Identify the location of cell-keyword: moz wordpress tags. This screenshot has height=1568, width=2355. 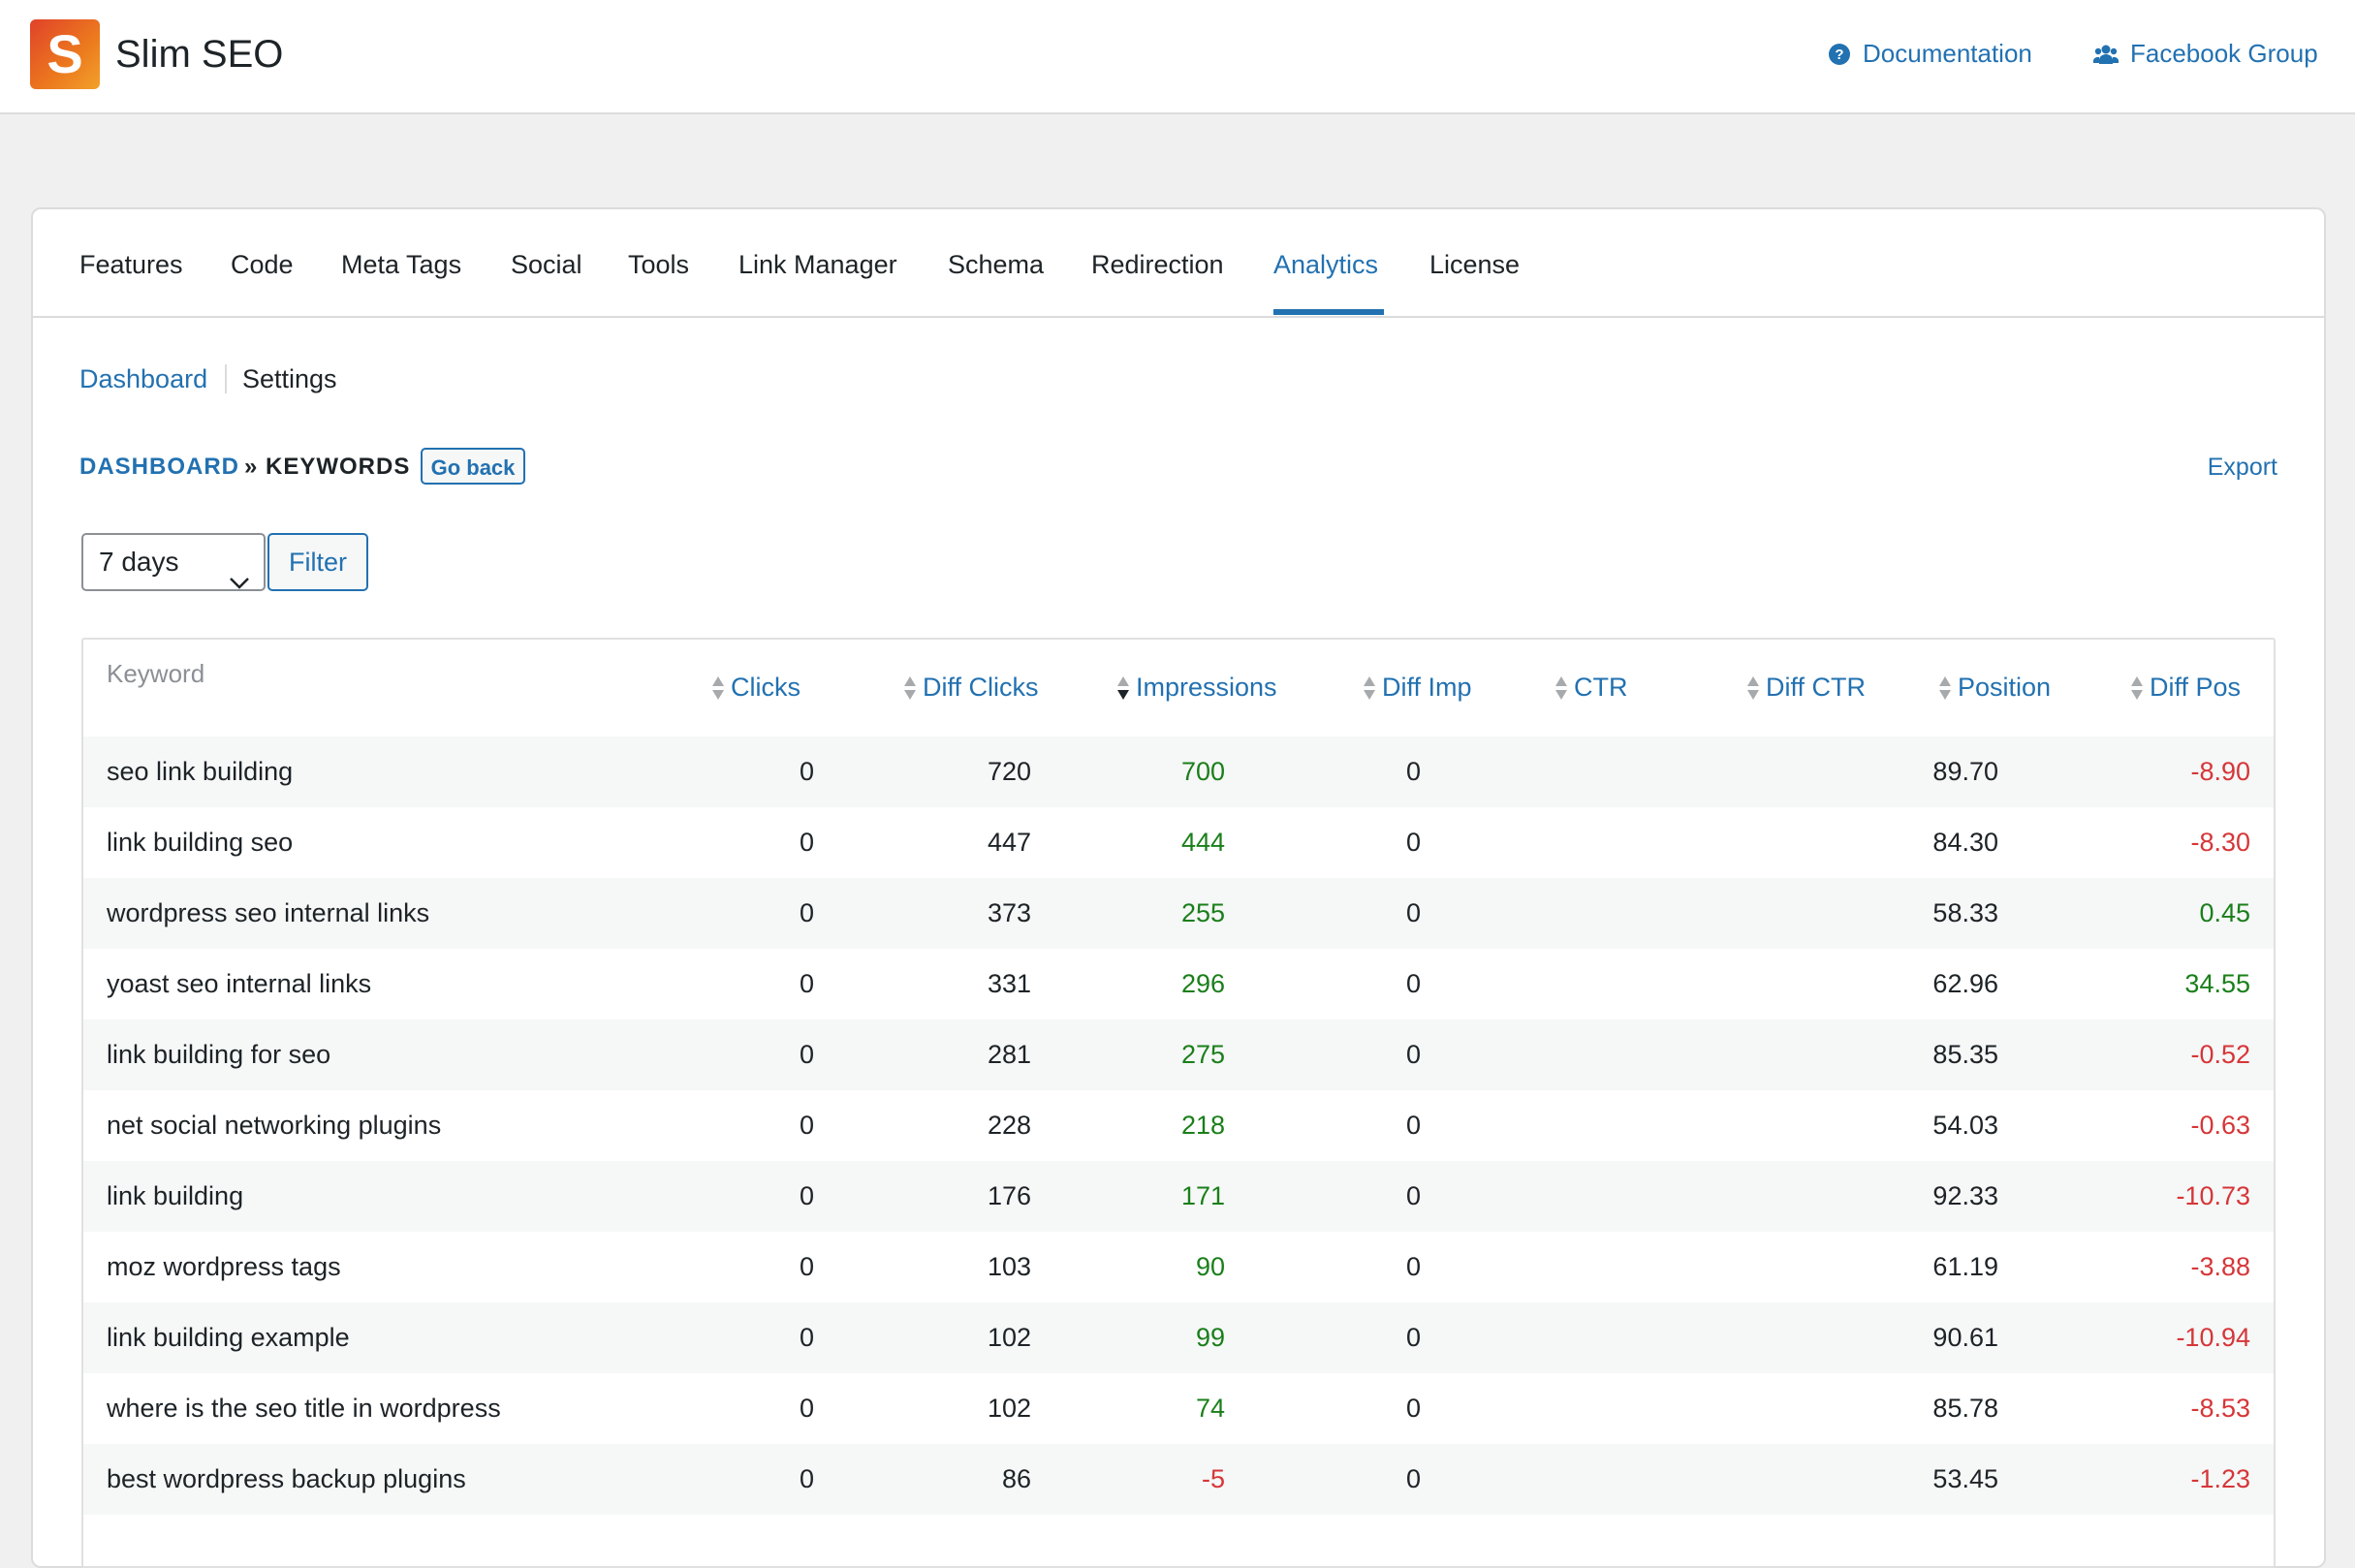
(224, 1266).